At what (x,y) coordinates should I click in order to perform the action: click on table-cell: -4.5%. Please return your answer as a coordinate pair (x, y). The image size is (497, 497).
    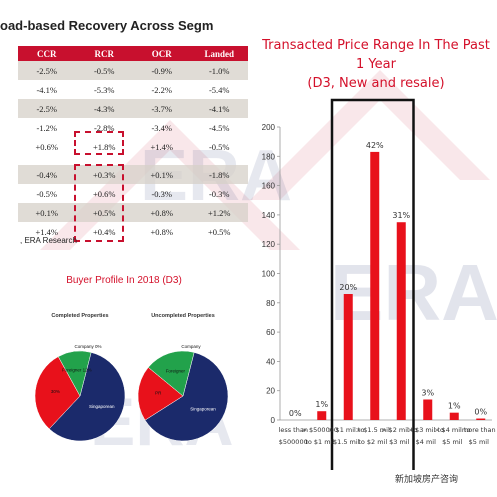
    Looking at the image, I should click on (219, 127).